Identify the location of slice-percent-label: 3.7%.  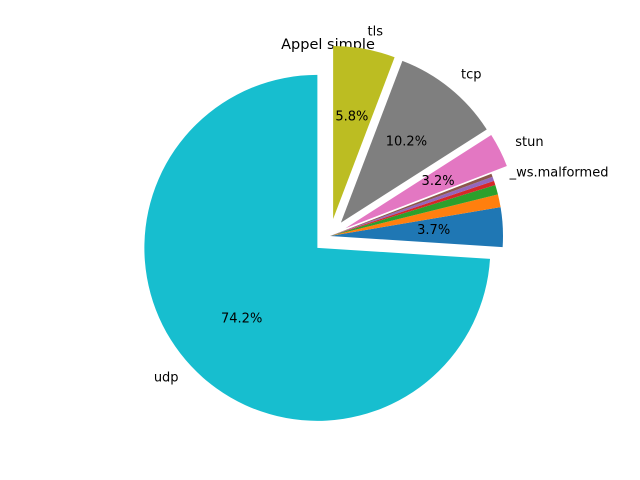
(433, 230).